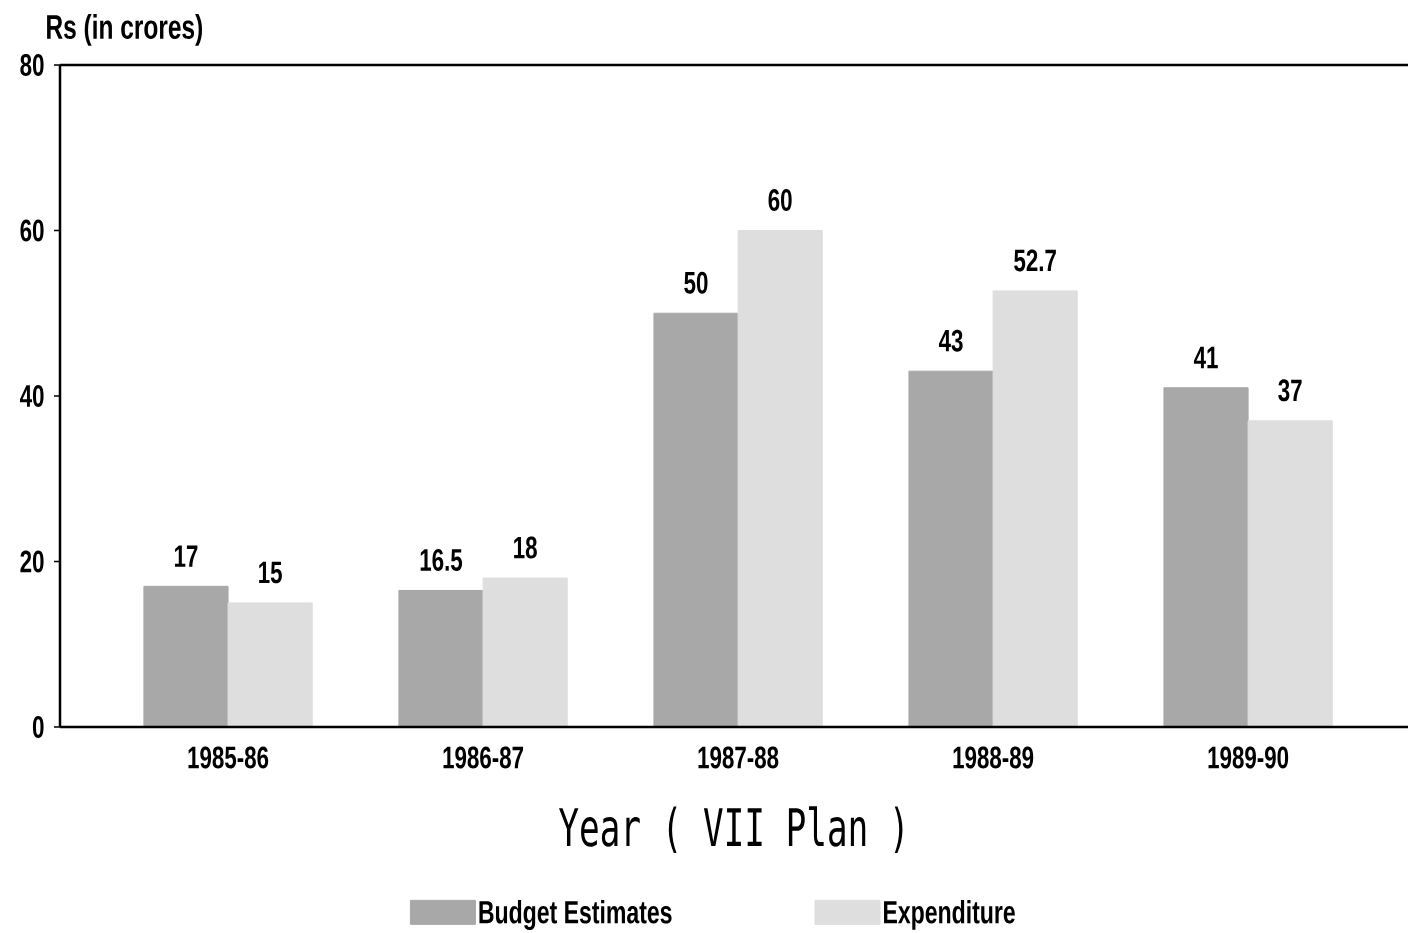 The image size is (1411, 933). What do you see at coordinates (38, 727) in the screenshot?
I see `y-tick-label: 0` at bounding box center [38, 727].